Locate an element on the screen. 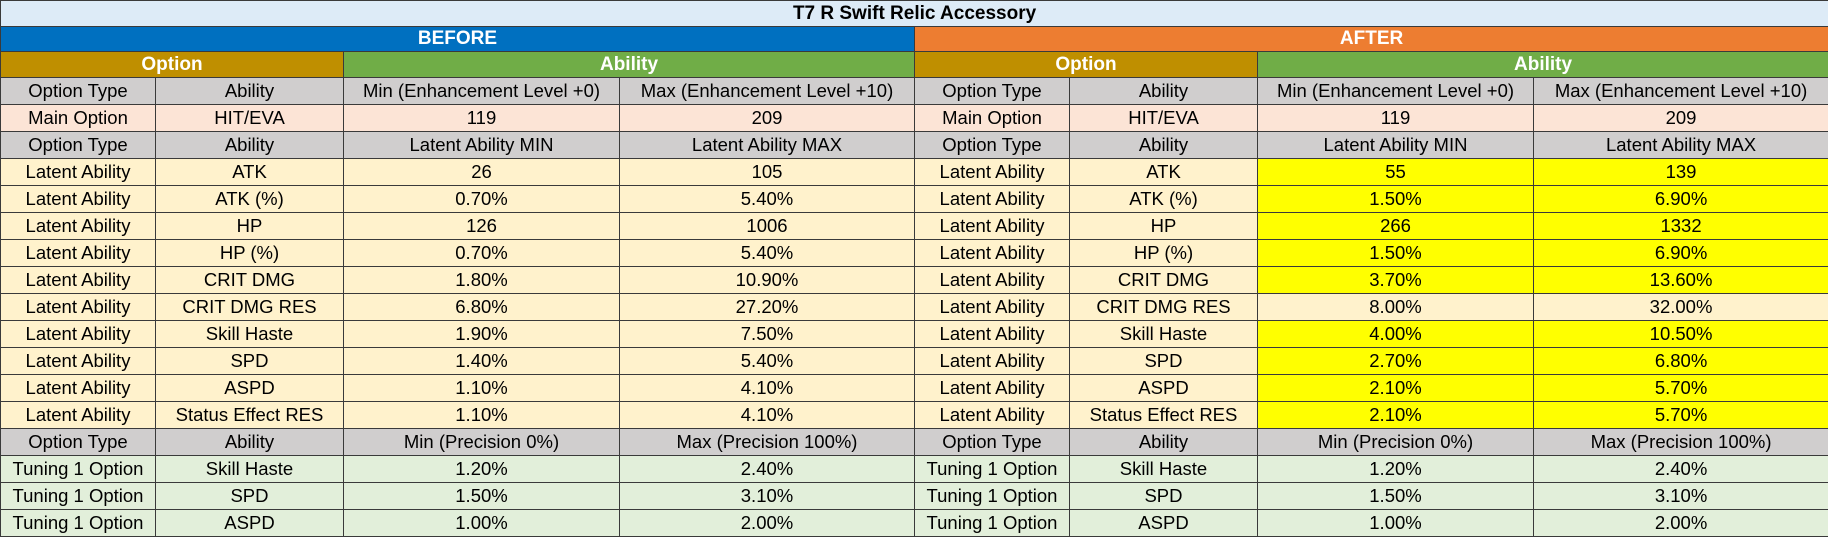  group-row: Option Ability Option Ability is located at coordinates (914, 65).